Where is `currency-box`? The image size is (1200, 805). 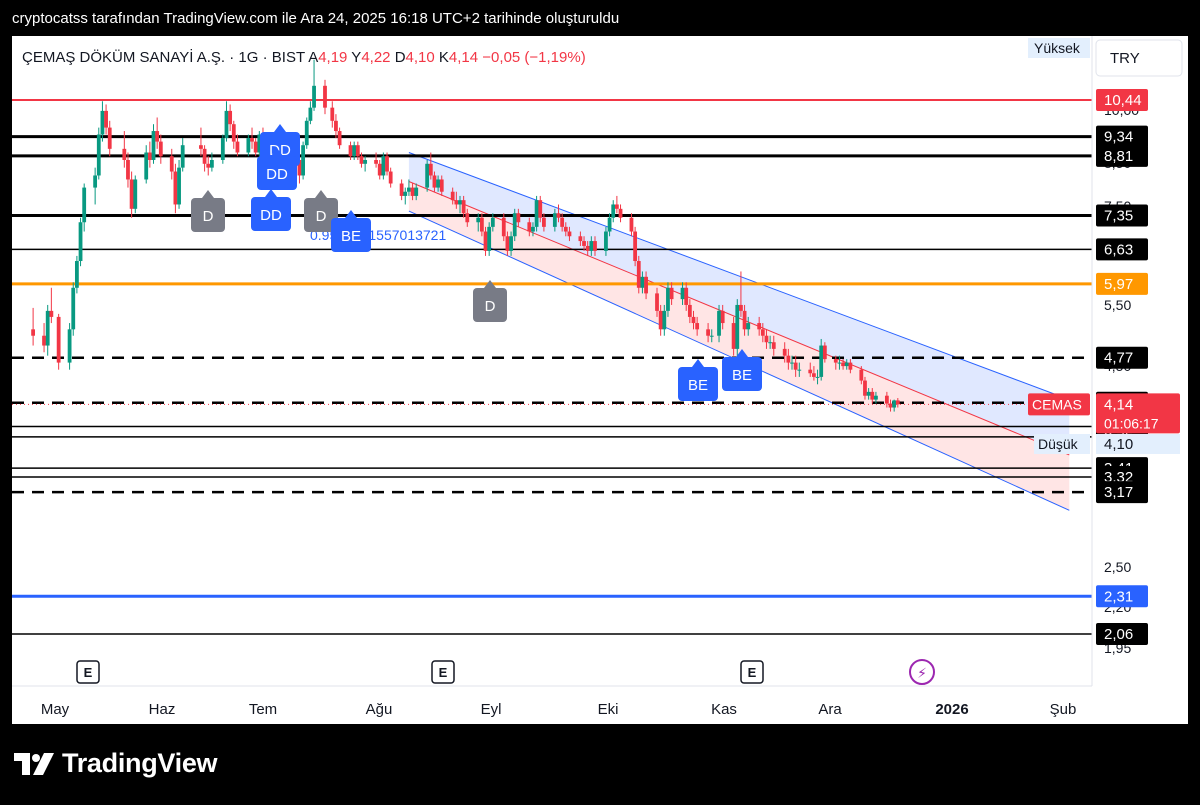
currency-box is located at coordinates (1139, 58).